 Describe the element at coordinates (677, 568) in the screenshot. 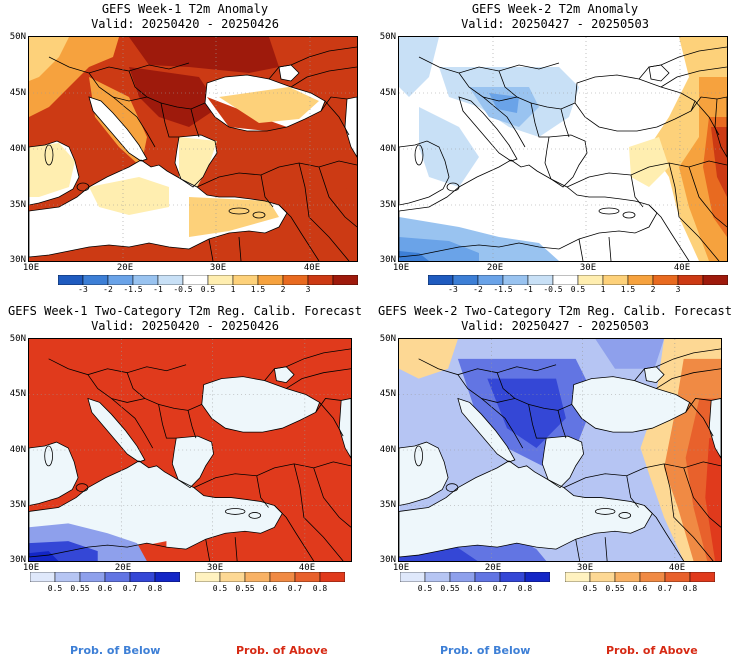

I see `lon-label: 40E` at that location.